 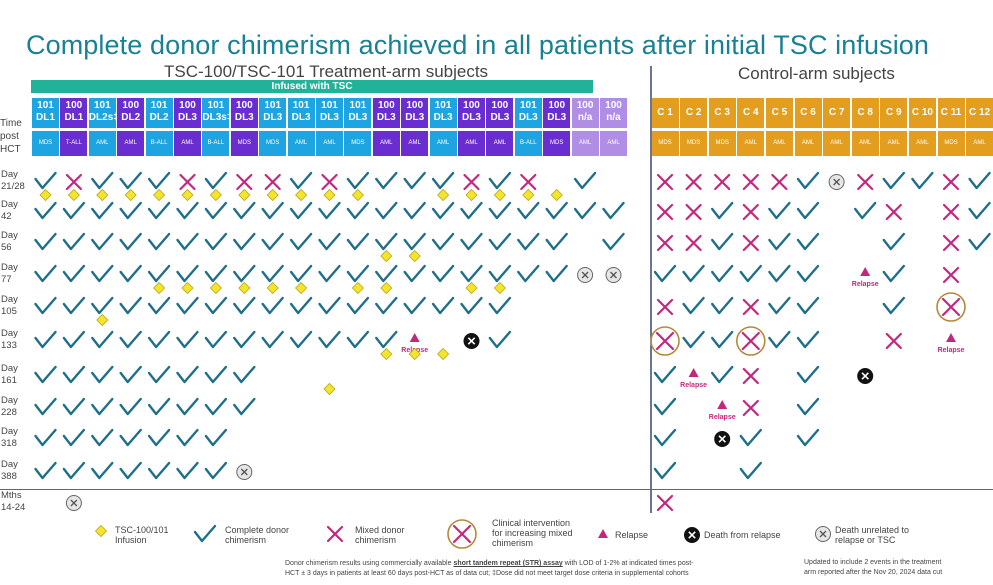 What do you see at coordinates (386, 143) in the screenshot?
I see `treatment-column-dx: AML` at bounding box center [386, 143].